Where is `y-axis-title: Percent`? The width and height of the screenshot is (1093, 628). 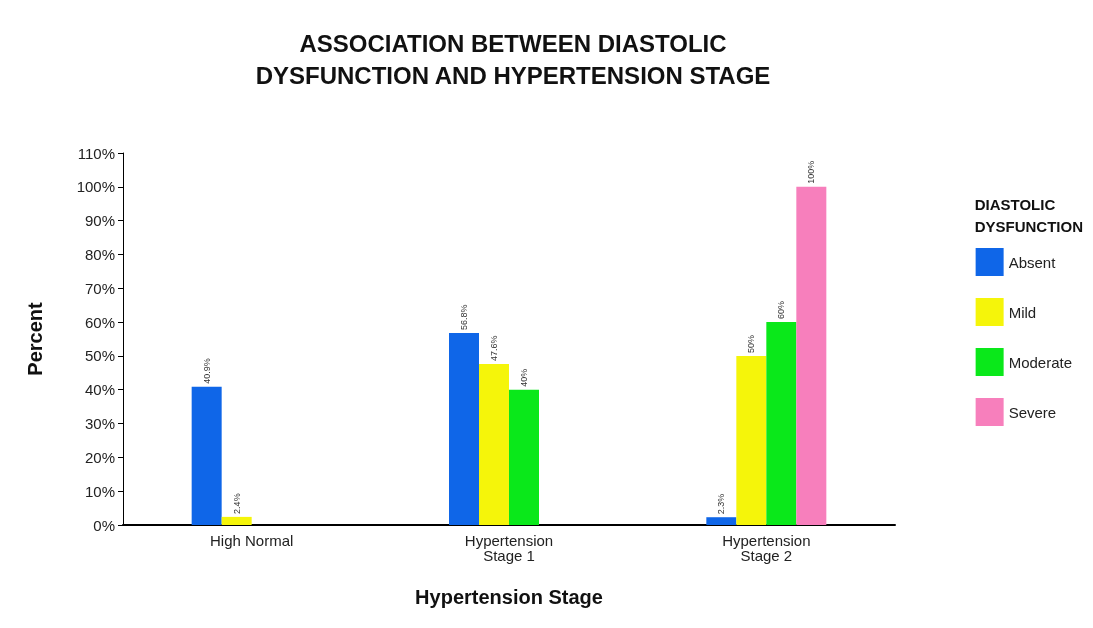
y-axis-title: Percent is located at coordinates (35, 338).